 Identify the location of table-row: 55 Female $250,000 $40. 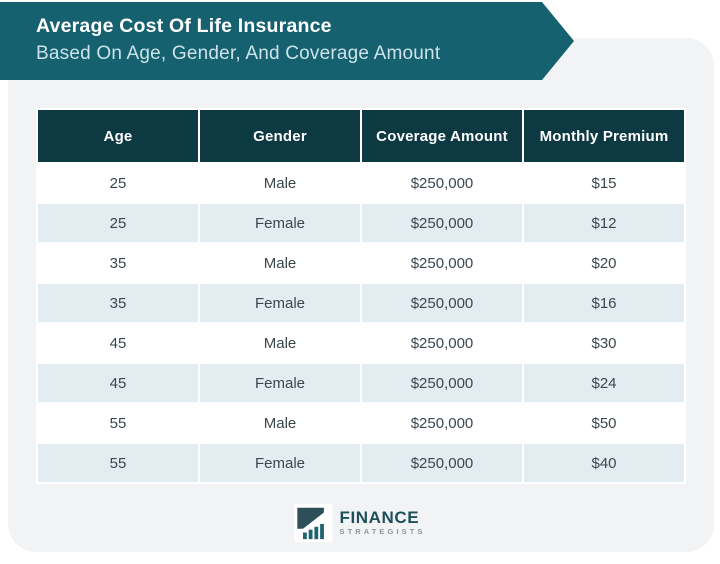
(361, 463).